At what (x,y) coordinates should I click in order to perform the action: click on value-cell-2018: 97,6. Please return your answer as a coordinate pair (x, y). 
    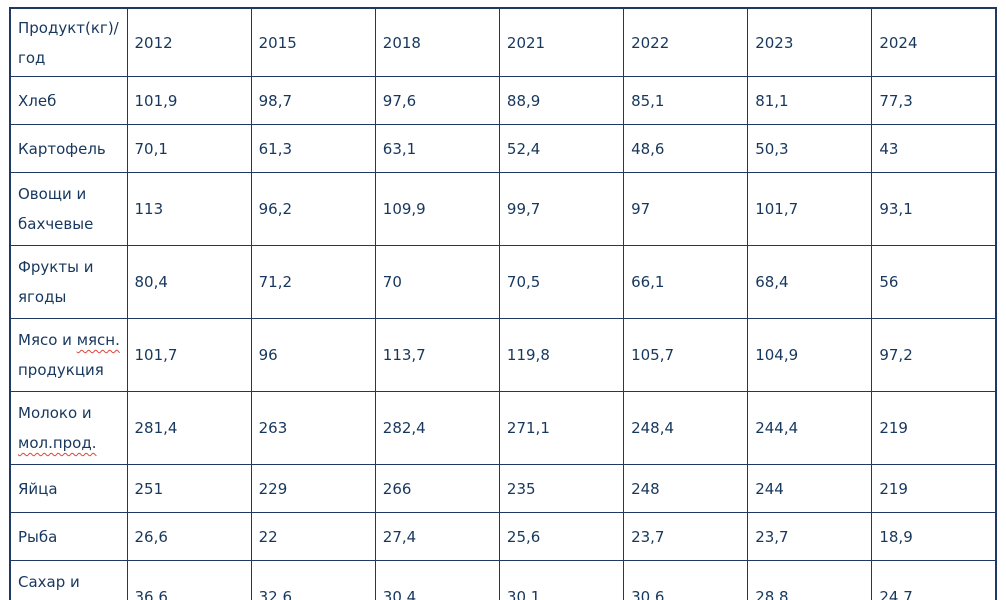
    Looking at the image, I should click on (437, 100).